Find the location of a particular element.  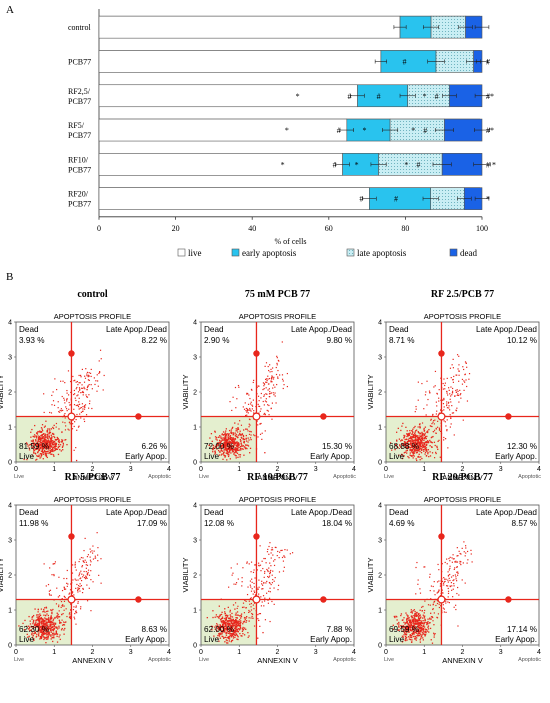

gate-center is located at coordinates (256, 599).